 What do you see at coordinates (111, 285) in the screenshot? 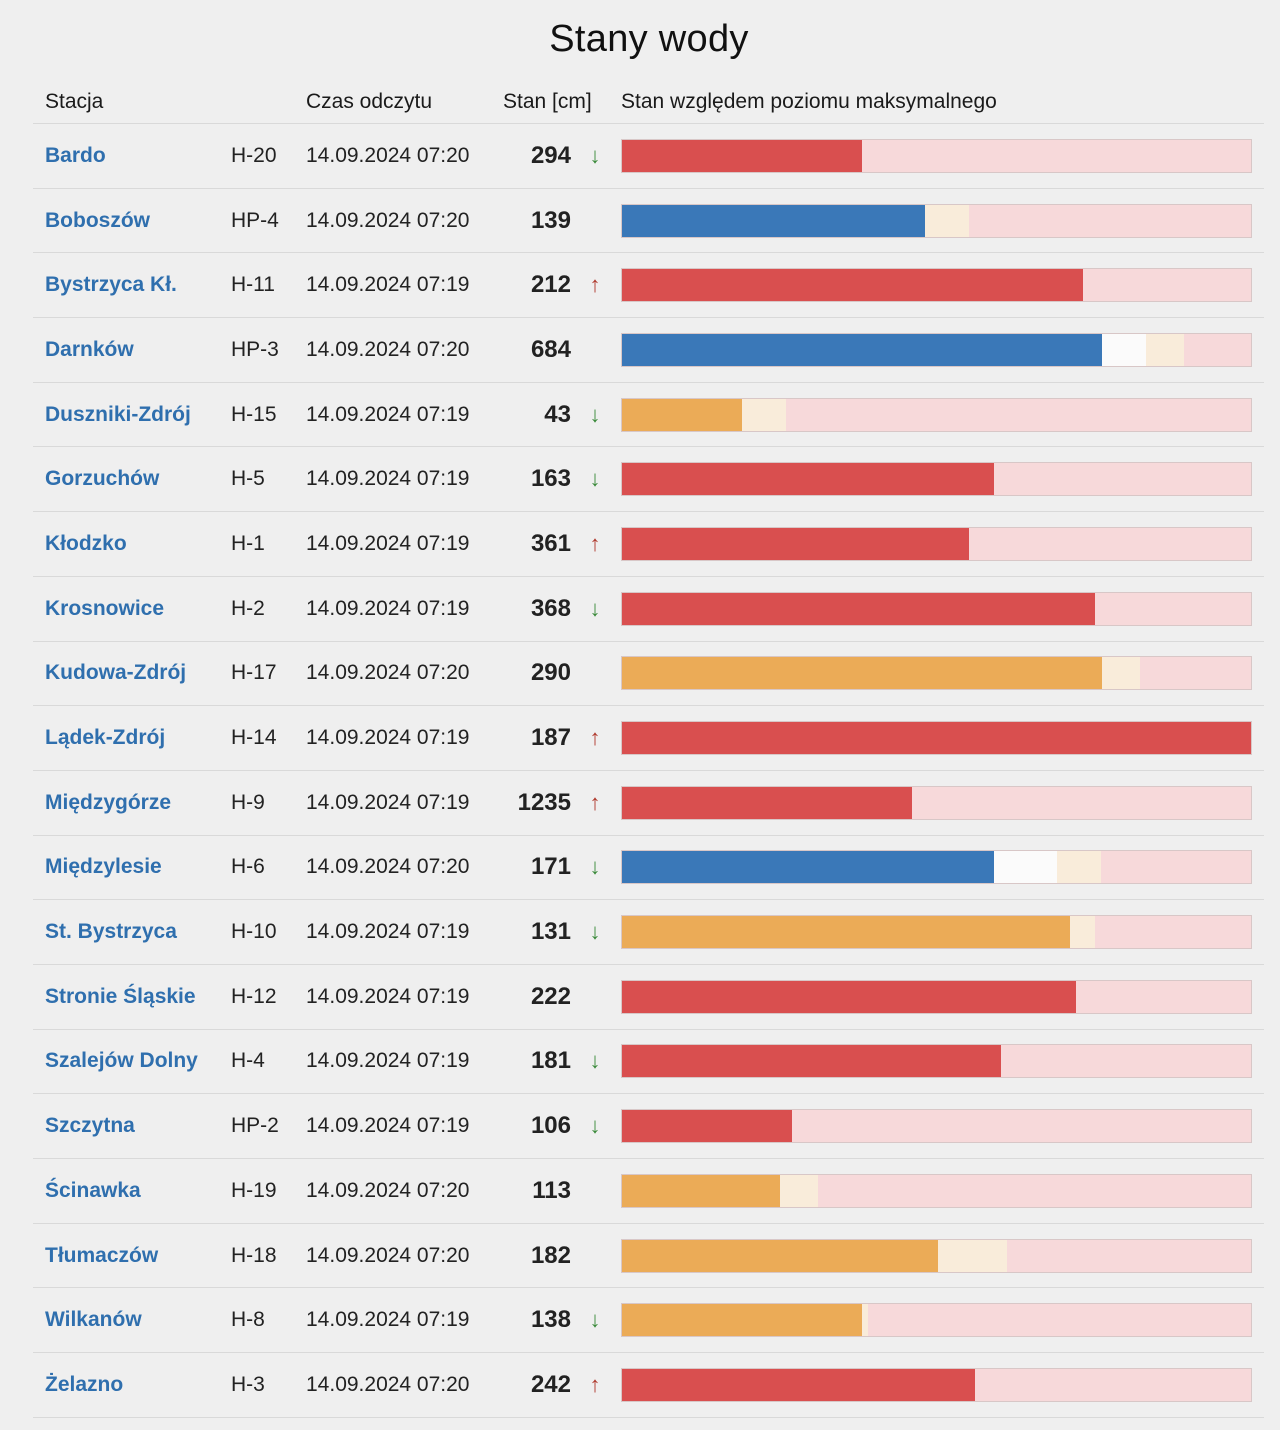
I see `station-link: Bystrzyca Kł.` at bounding box center [111, 285].